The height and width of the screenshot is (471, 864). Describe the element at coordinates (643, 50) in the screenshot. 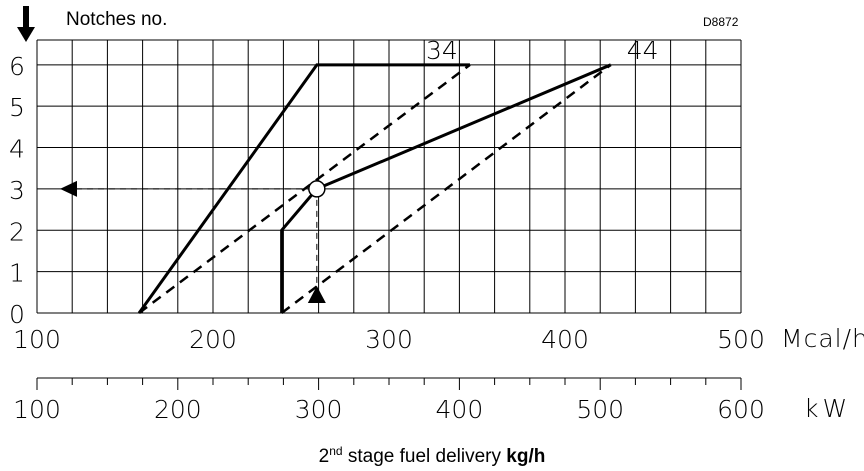

I see `curve-label-44: 44` at that location.